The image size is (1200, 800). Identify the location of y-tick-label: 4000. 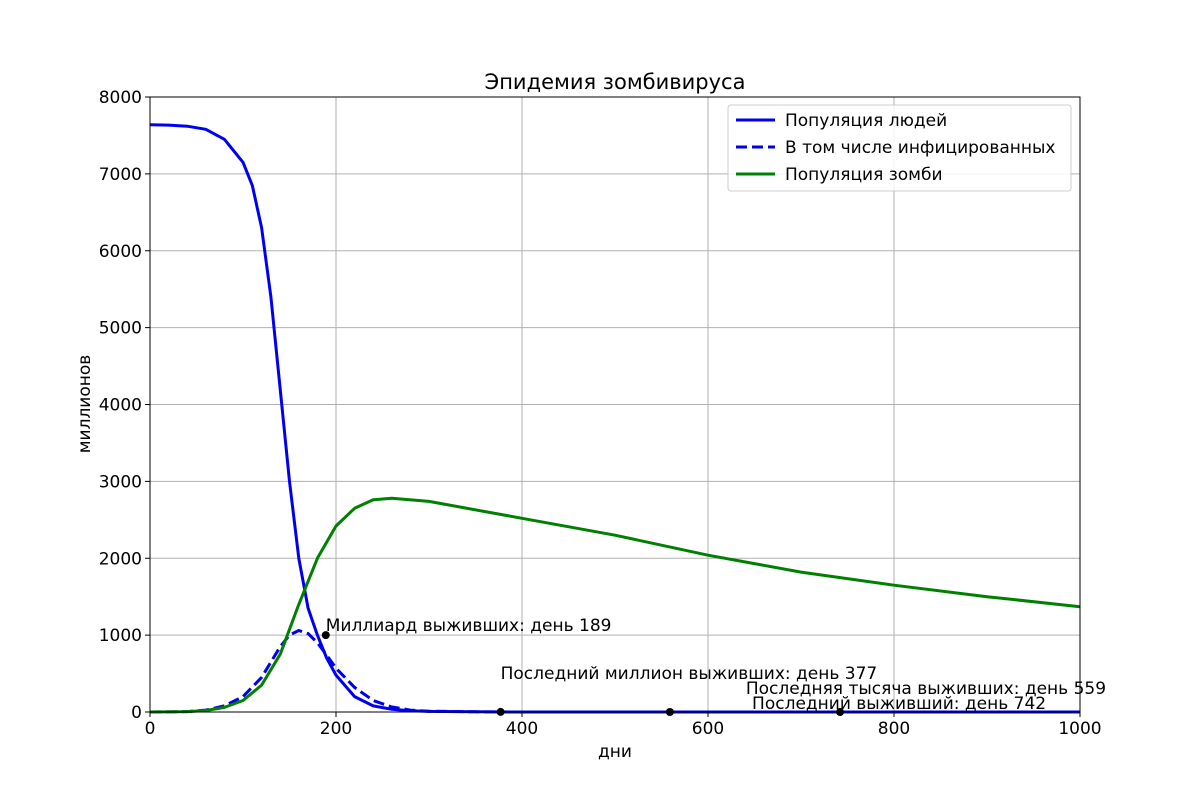
(120, 406).